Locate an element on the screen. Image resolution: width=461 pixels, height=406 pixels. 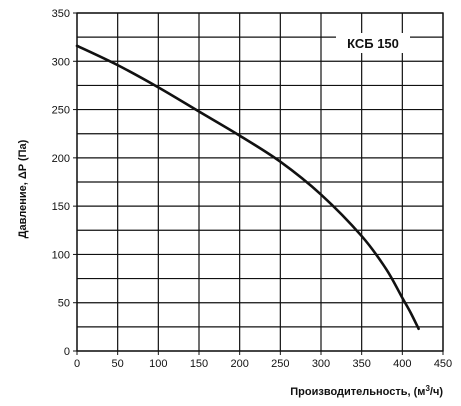
x-tick-label: 0 is located at coordinates (77, 364).